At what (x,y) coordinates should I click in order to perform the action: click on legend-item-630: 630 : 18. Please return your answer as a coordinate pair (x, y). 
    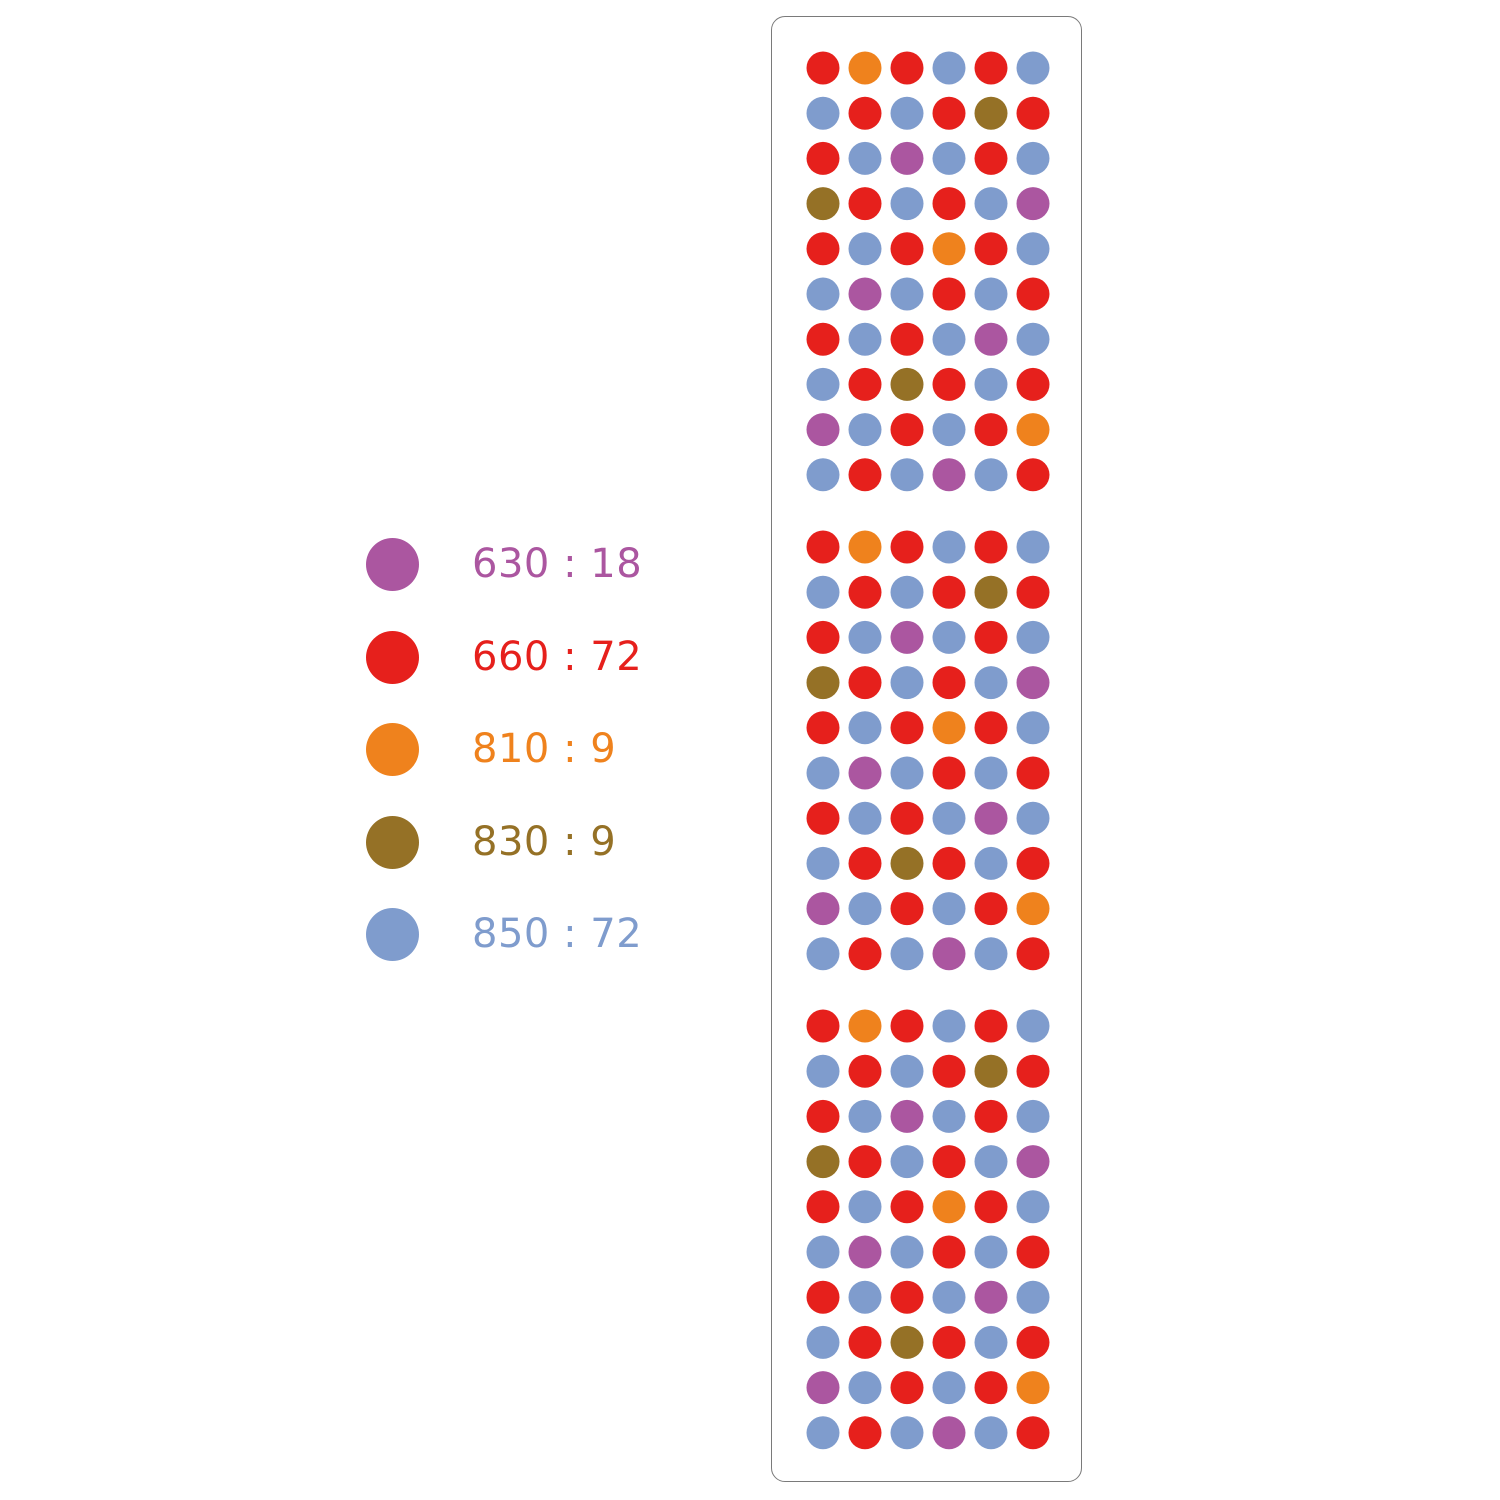
    Looking at the image, I should click on (516, 584).